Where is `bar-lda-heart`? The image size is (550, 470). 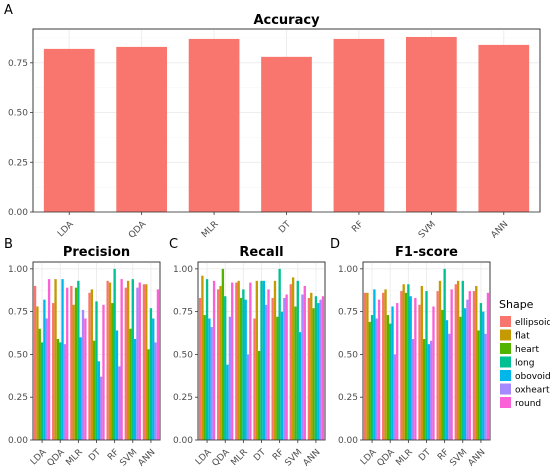
bar-lda-heart is located at coordinates (369, 380).